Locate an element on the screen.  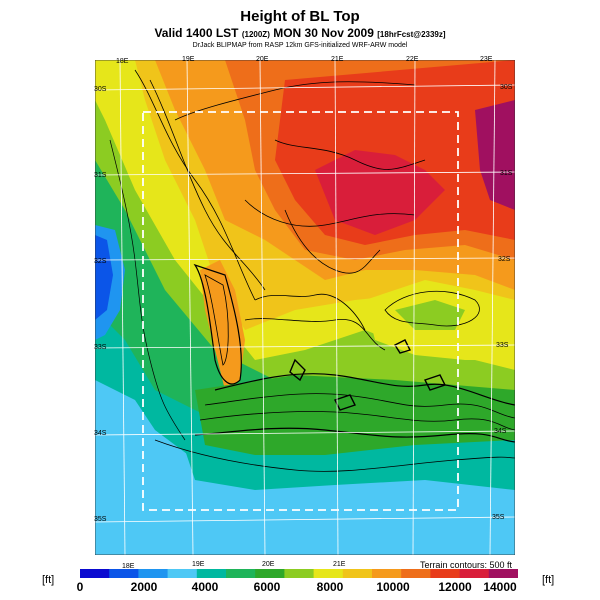
colorbar-tick-label: 6000 is located at coordinates (267, 587).